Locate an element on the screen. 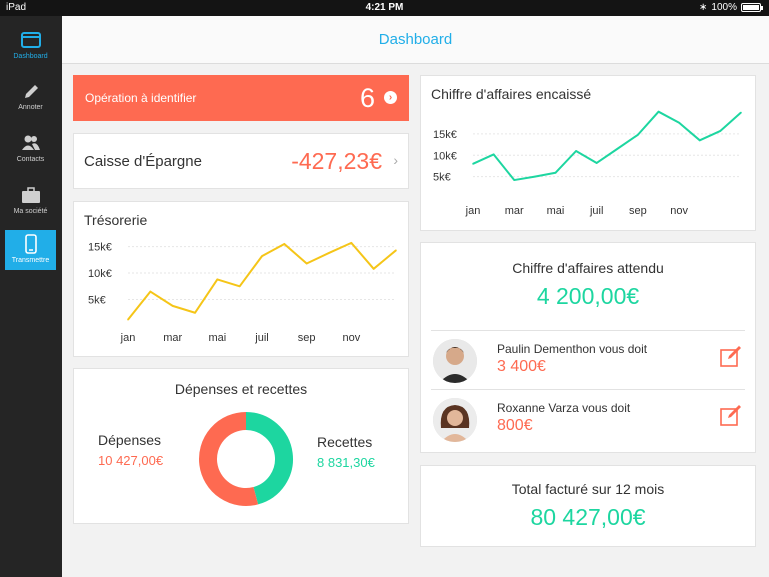  bank-account-card: Caisse d'Épargne -427,23€ › is located at coordinates (241, 161).